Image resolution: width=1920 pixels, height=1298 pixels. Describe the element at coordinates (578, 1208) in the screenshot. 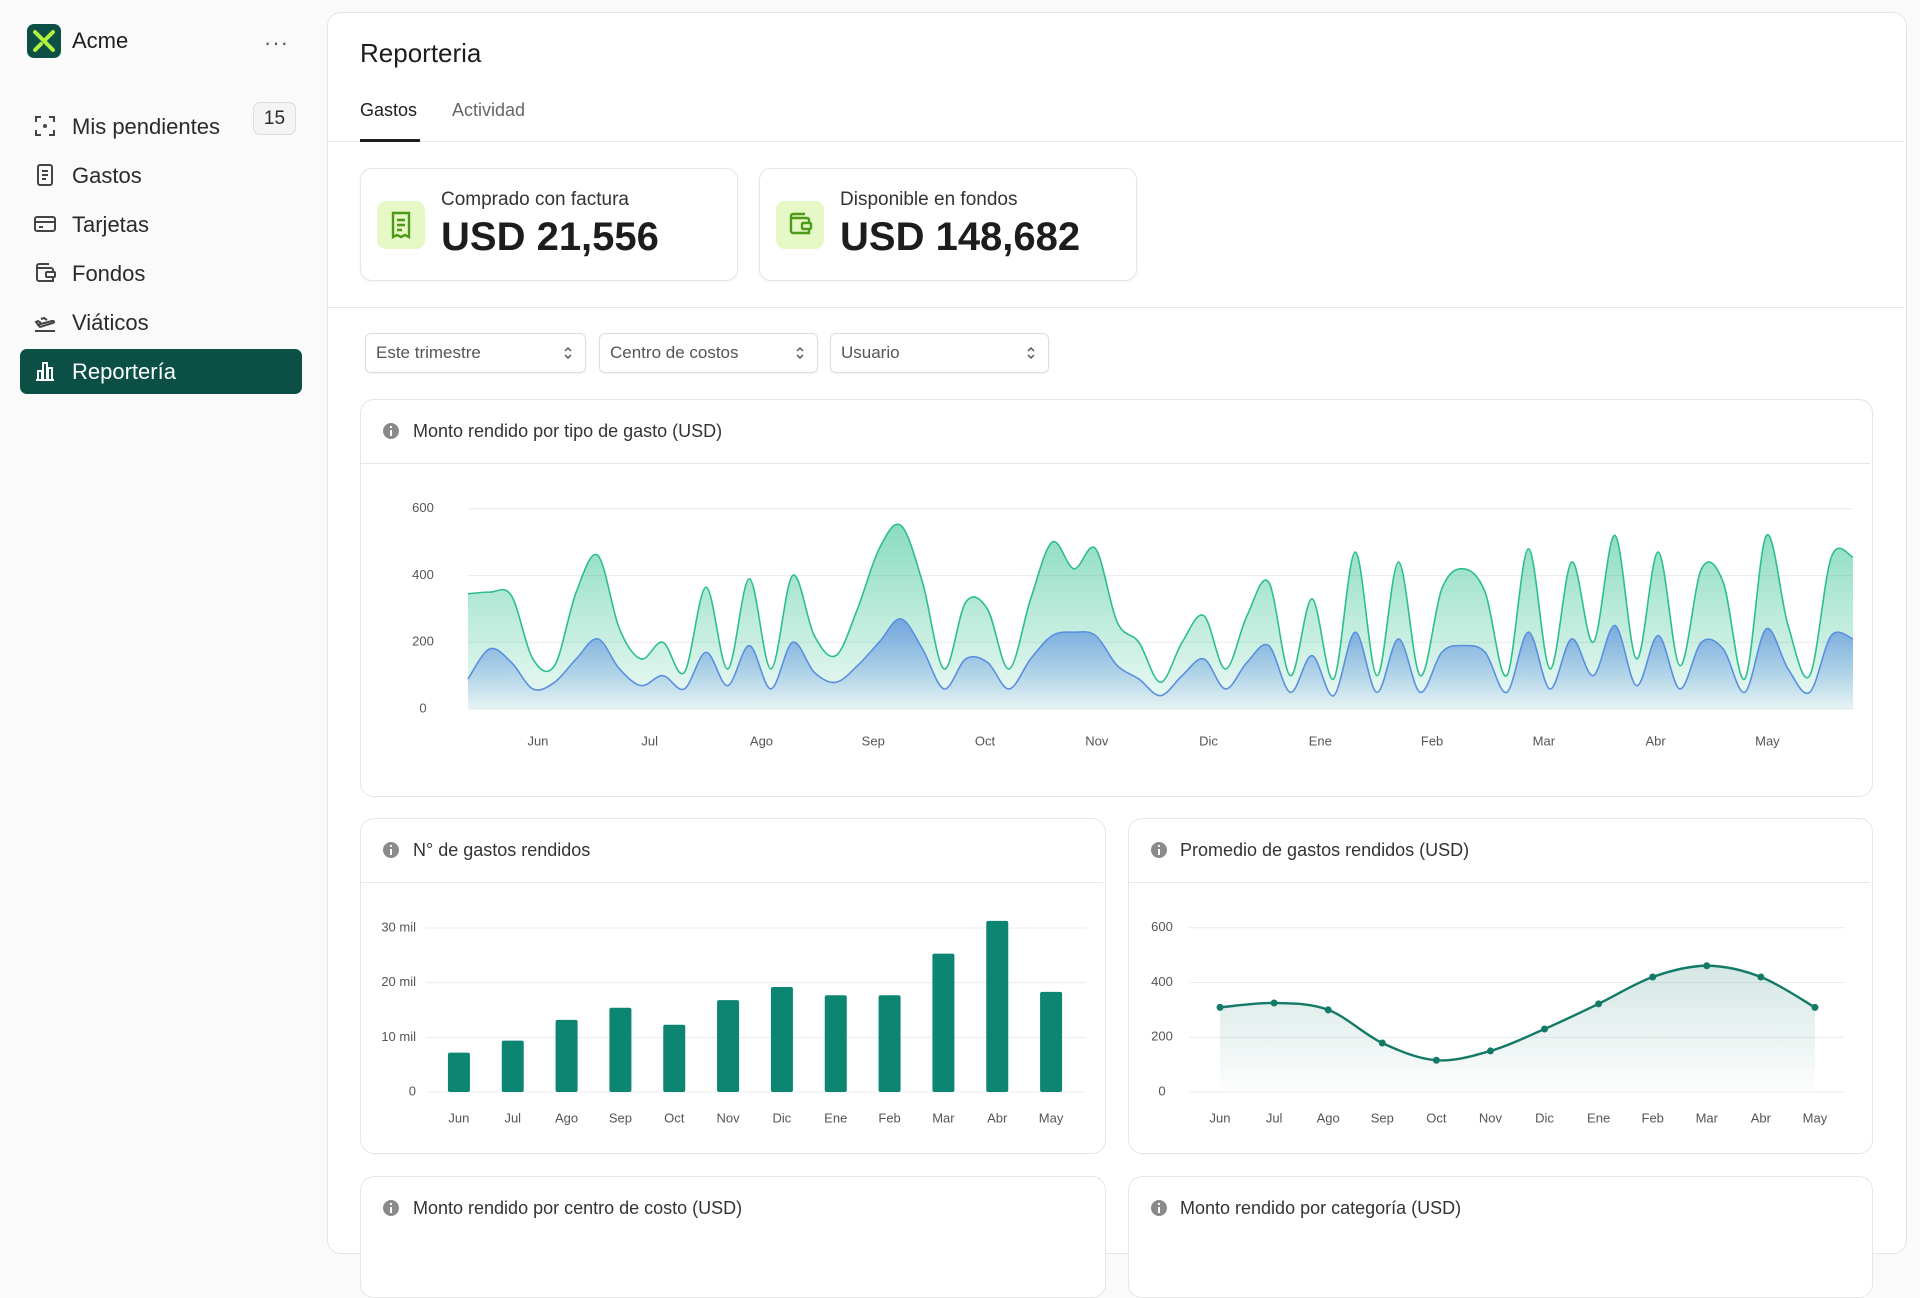

I see `panel-title: Monto rendido por centro de costo (USD)` at that location.